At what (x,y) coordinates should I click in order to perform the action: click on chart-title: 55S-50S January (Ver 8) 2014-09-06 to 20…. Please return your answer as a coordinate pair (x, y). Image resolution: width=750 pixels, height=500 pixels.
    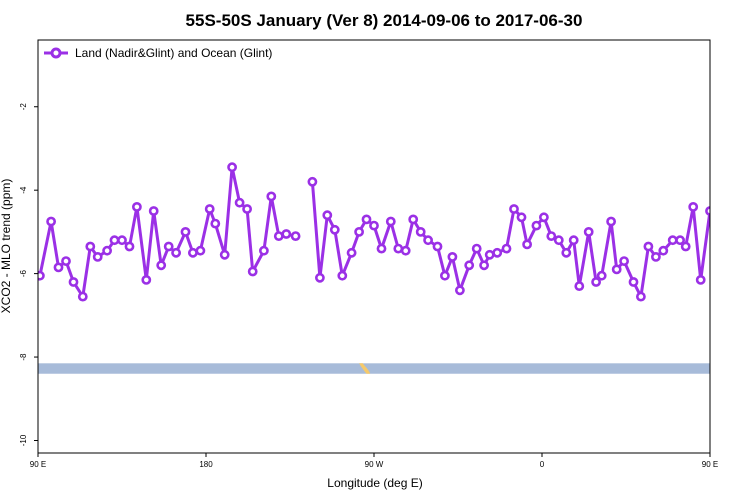
    Looking at the image, I should click on (384, 20).